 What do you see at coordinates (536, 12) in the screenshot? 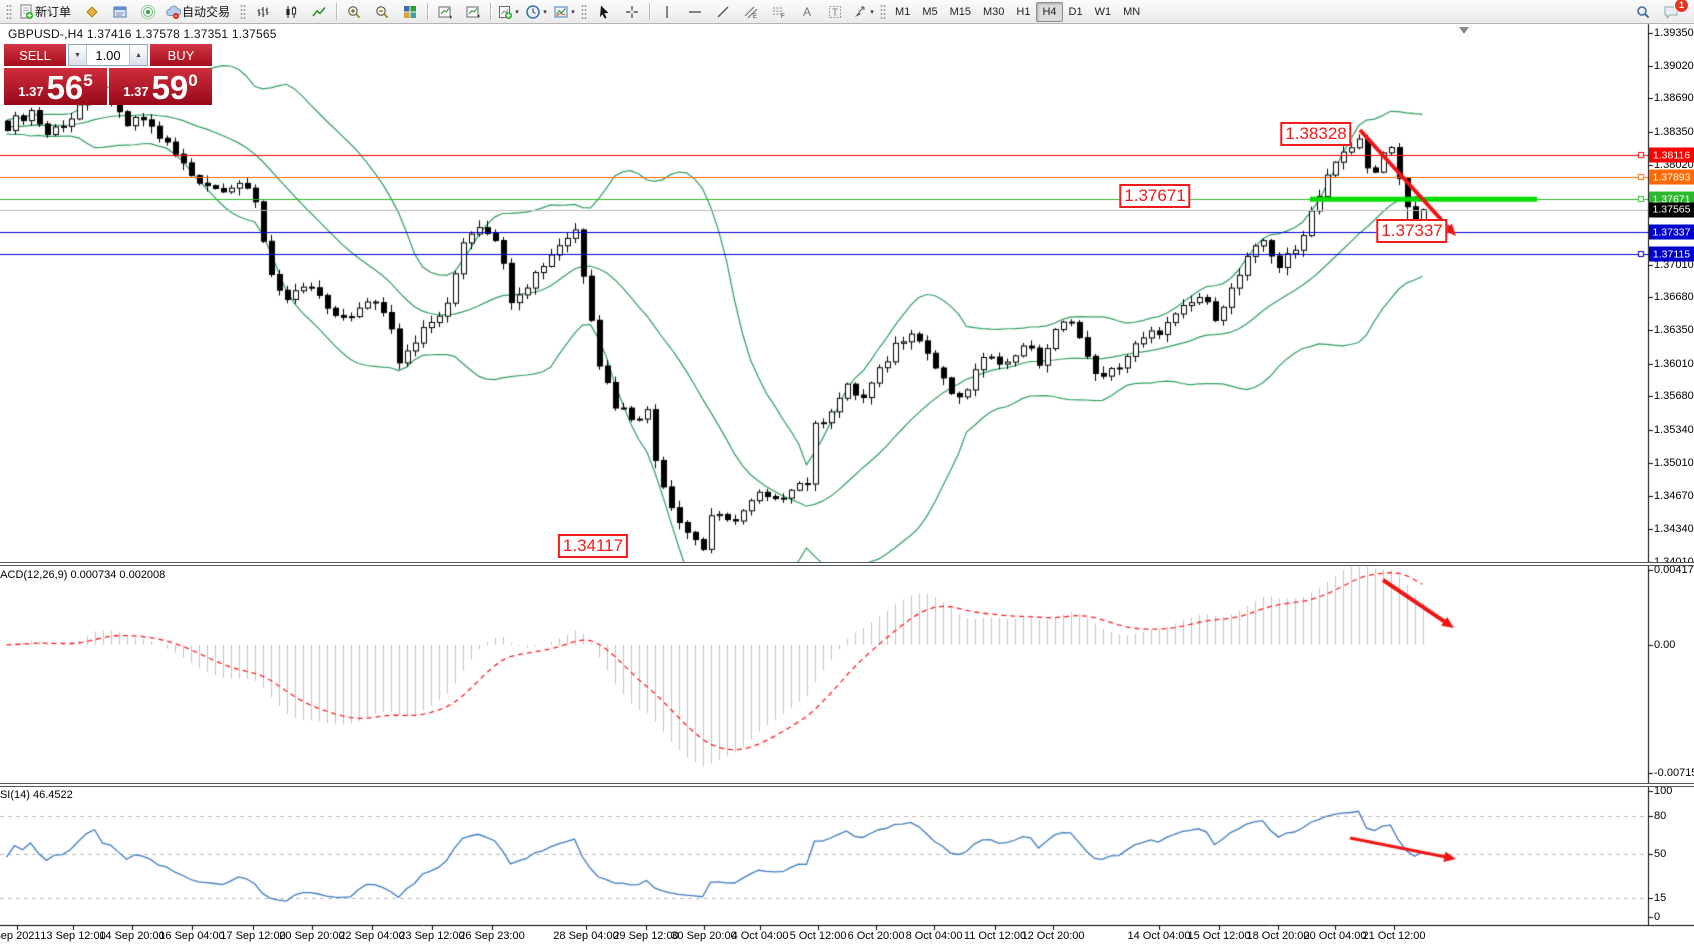
I see `periods-button` at bounding box center [536, 12].